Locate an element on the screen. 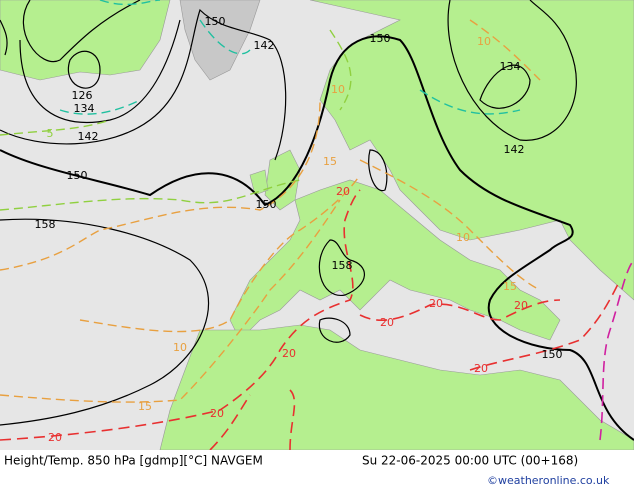 The height and width of the screenshot is (494, 634). contour-label: 5 is located at coordinates (50, 133).